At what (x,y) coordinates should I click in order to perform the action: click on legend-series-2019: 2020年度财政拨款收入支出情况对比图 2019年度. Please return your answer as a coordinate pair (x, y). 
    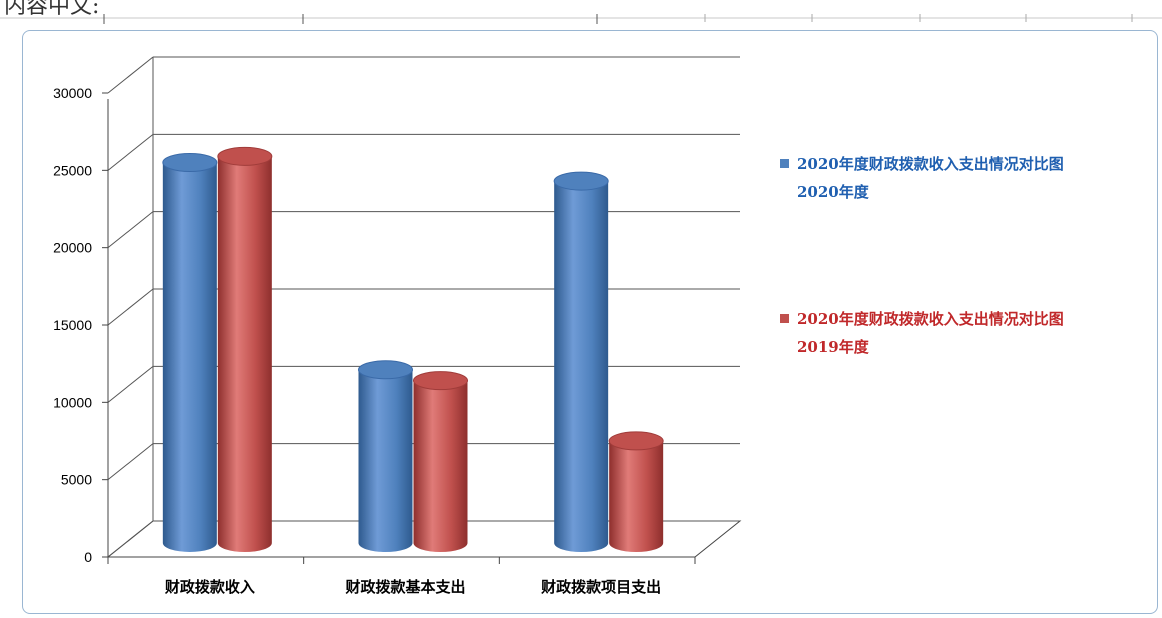
    Looking at the image, I should click on (922, 333).